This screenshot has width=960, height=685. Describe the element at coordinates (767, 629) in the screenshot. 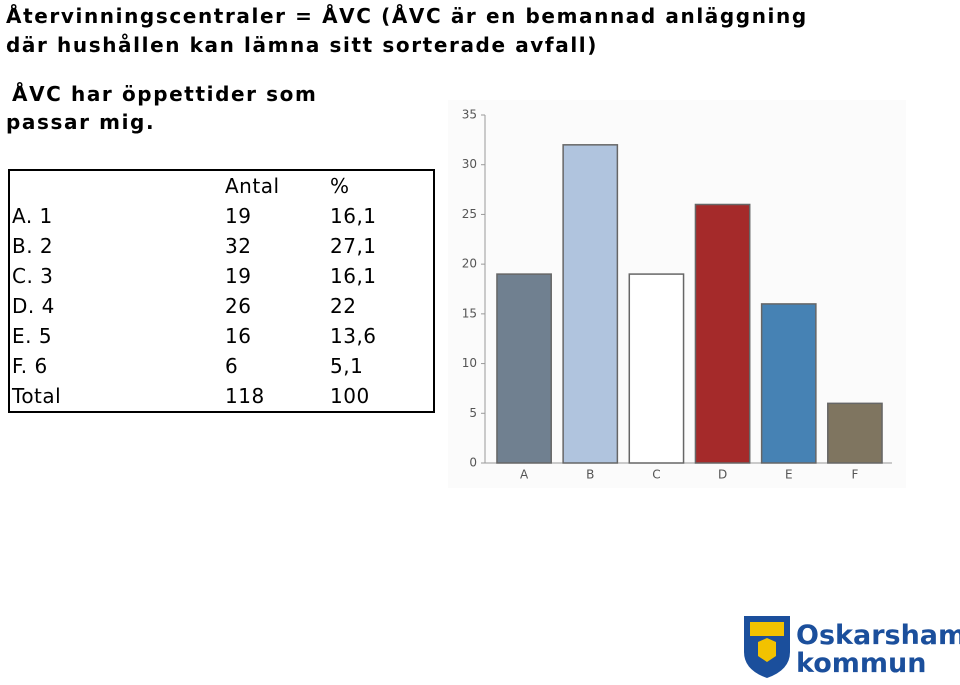

I see `logo-crown` at that location.